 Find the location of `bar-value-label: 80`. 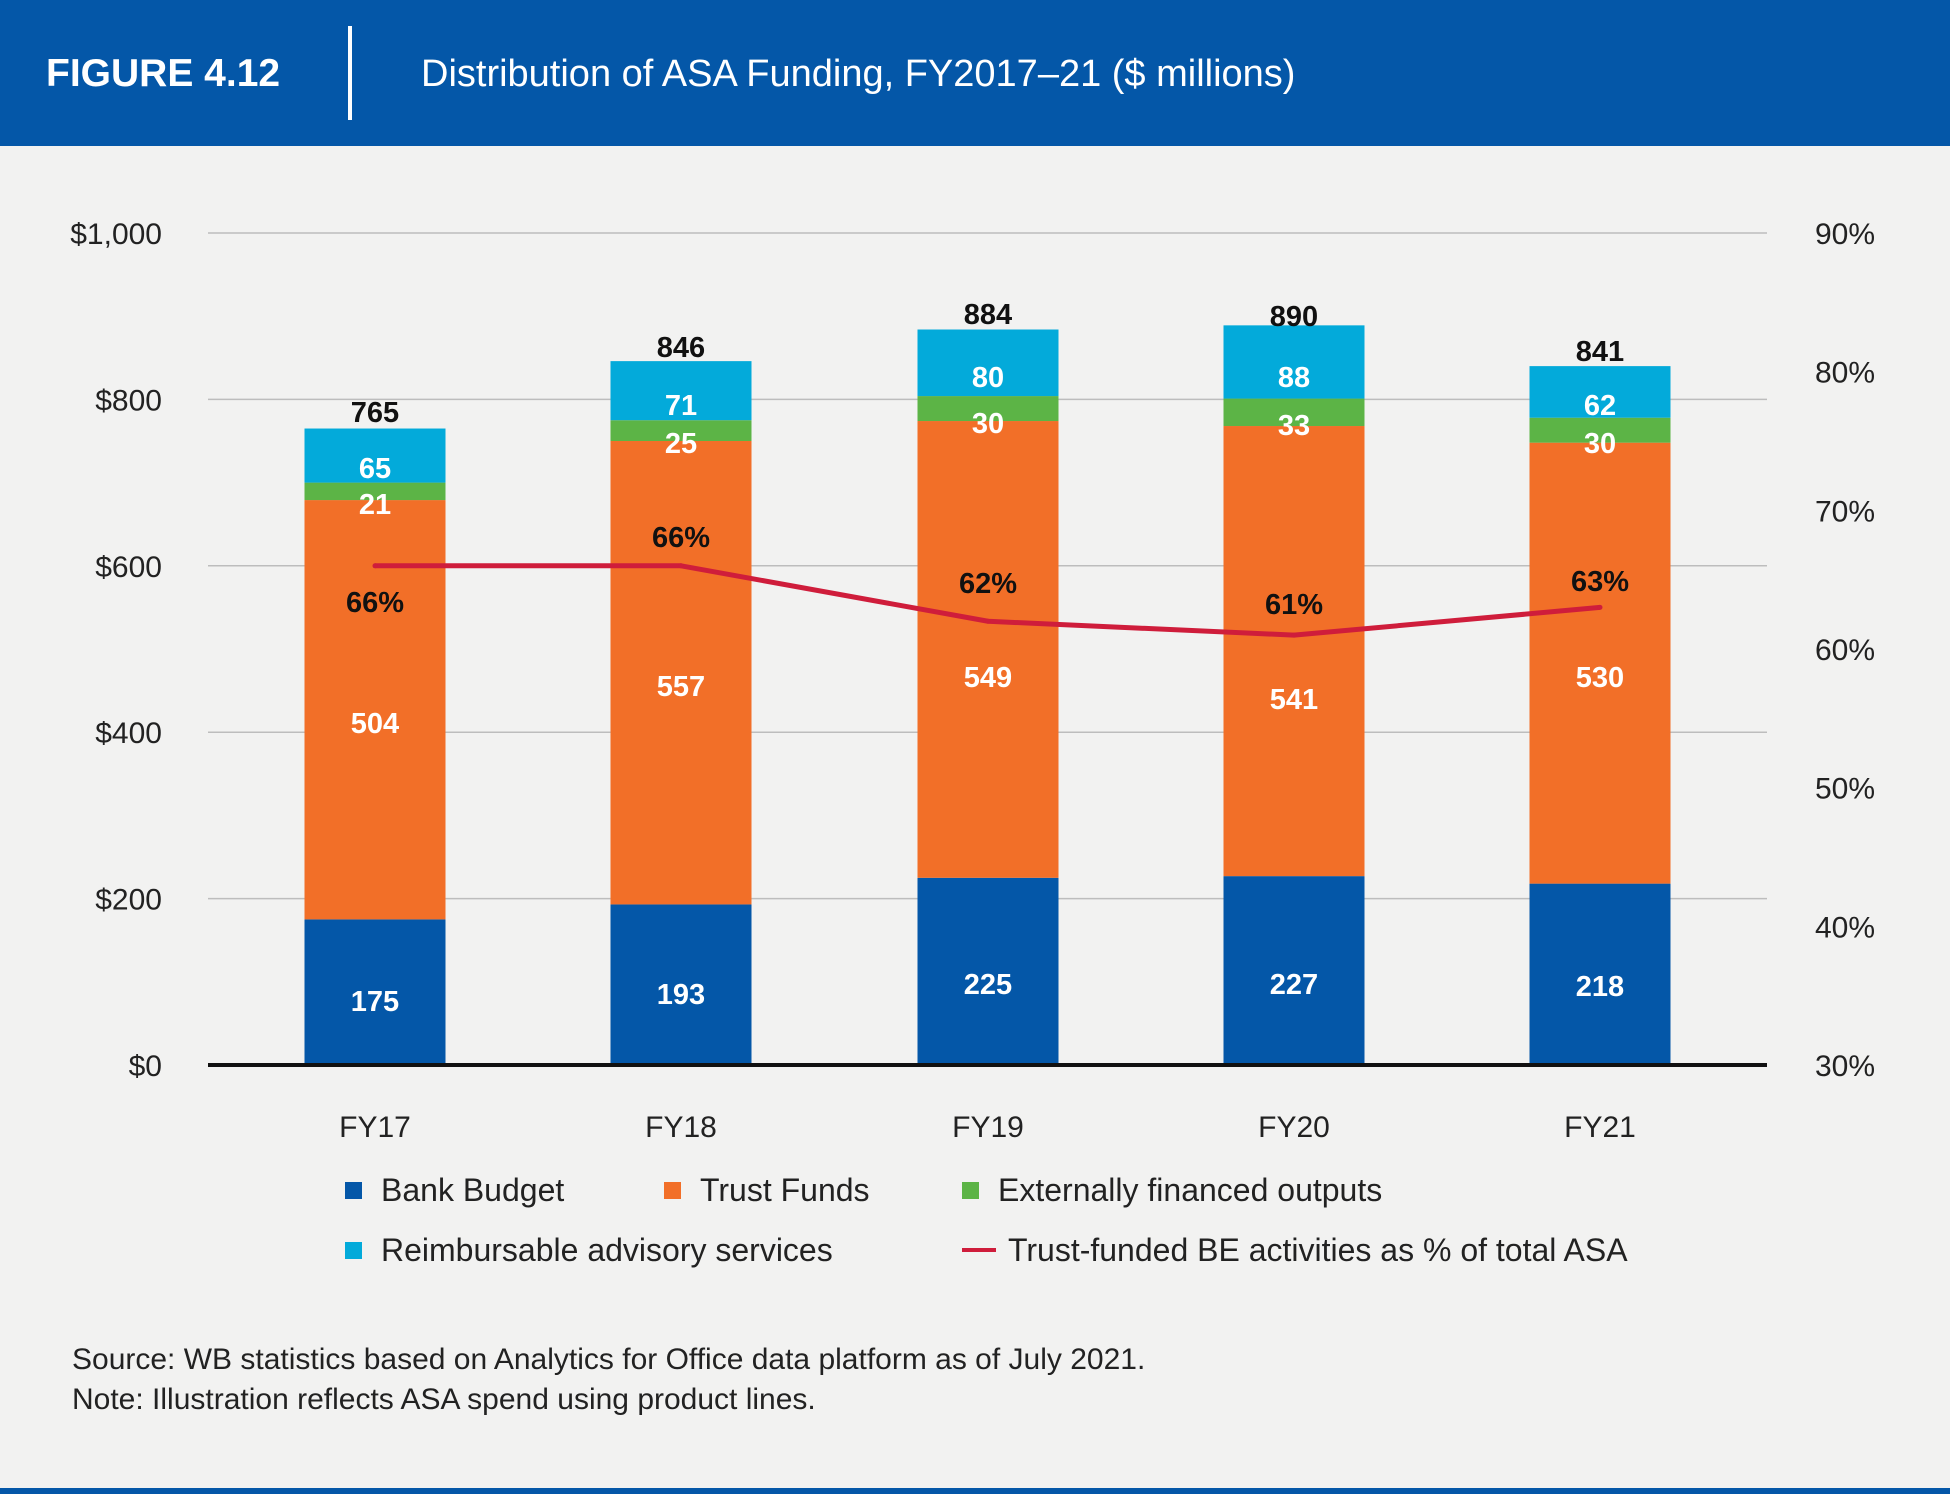

bar-value-label: 80 is located at coordinates (988, 378).